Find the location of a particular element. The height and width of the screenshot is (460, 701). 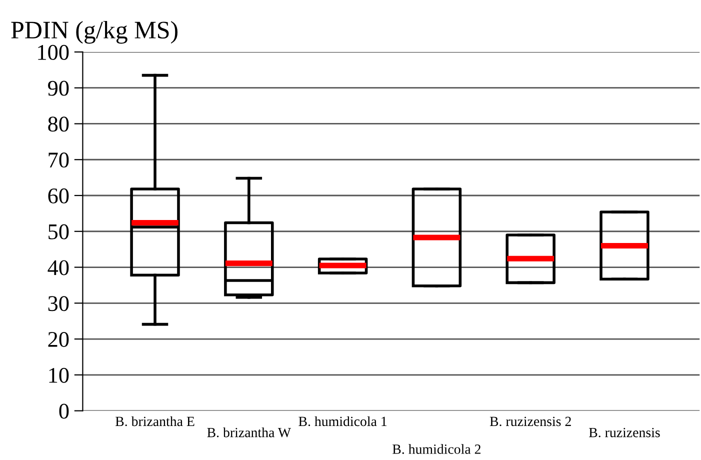

y-tick-label: 20 is located at coordinates (58, 339).